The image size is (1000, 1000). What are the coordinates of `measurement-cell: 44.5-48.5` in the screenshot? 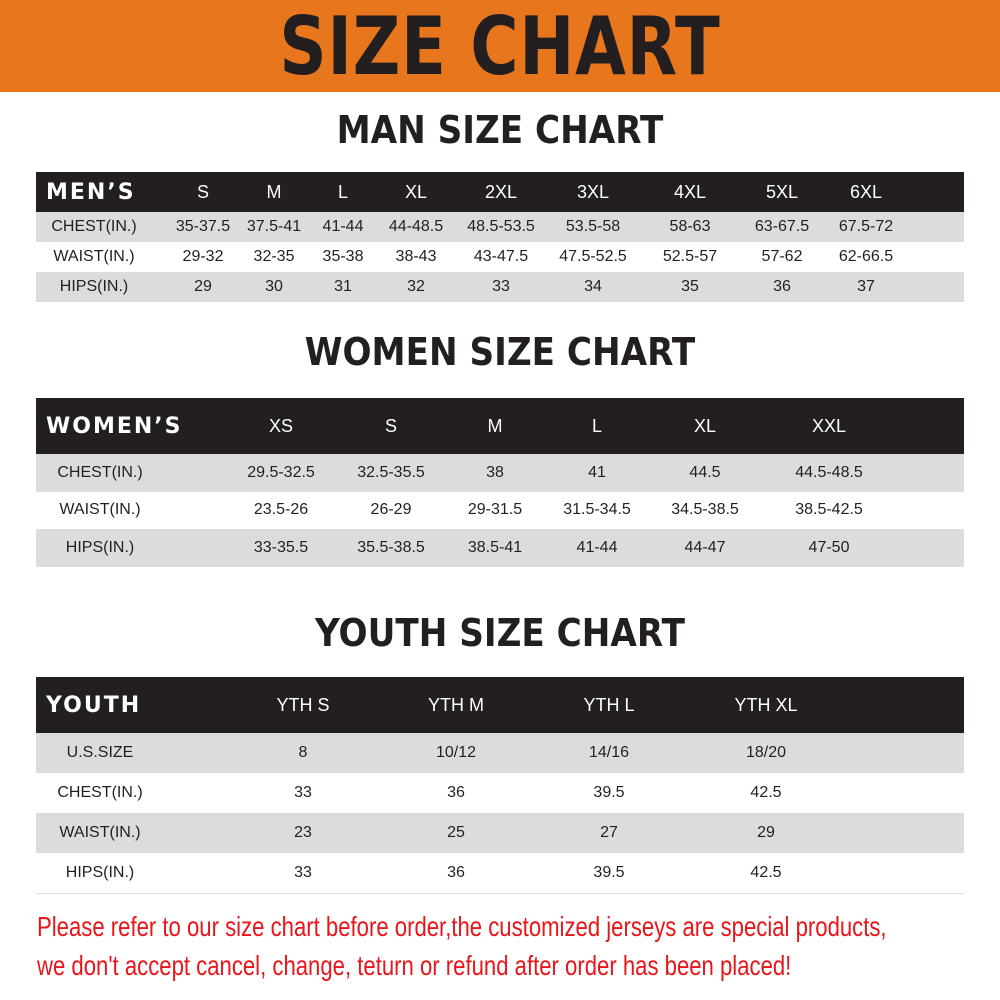 It's located at (829, 472).